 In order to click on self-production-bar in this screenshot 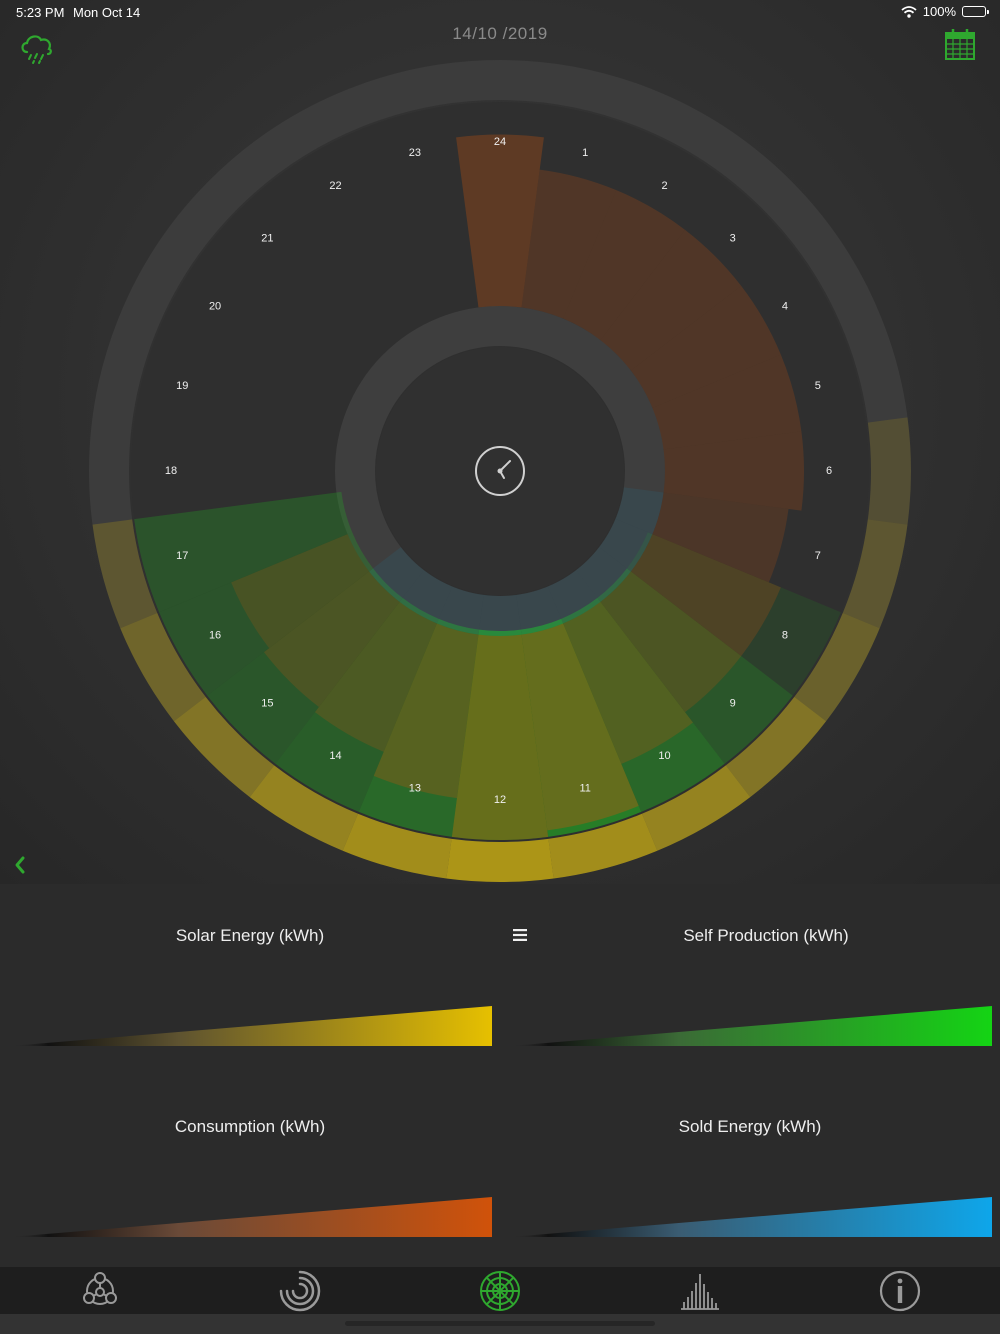, I will do `click(751, 1026)`.